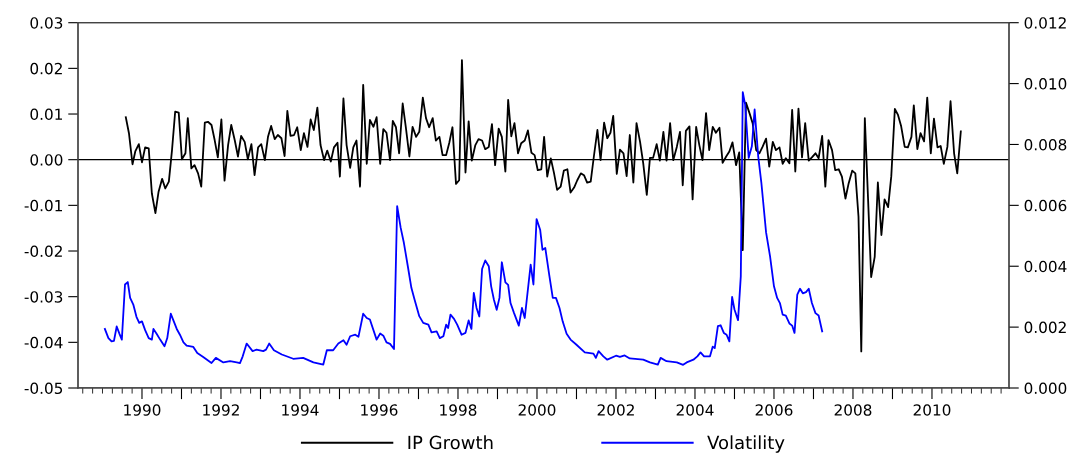  Describe the element at coordinates (43, 342) in the screenshot. I see `y-tick-label: -0.04` at that location.